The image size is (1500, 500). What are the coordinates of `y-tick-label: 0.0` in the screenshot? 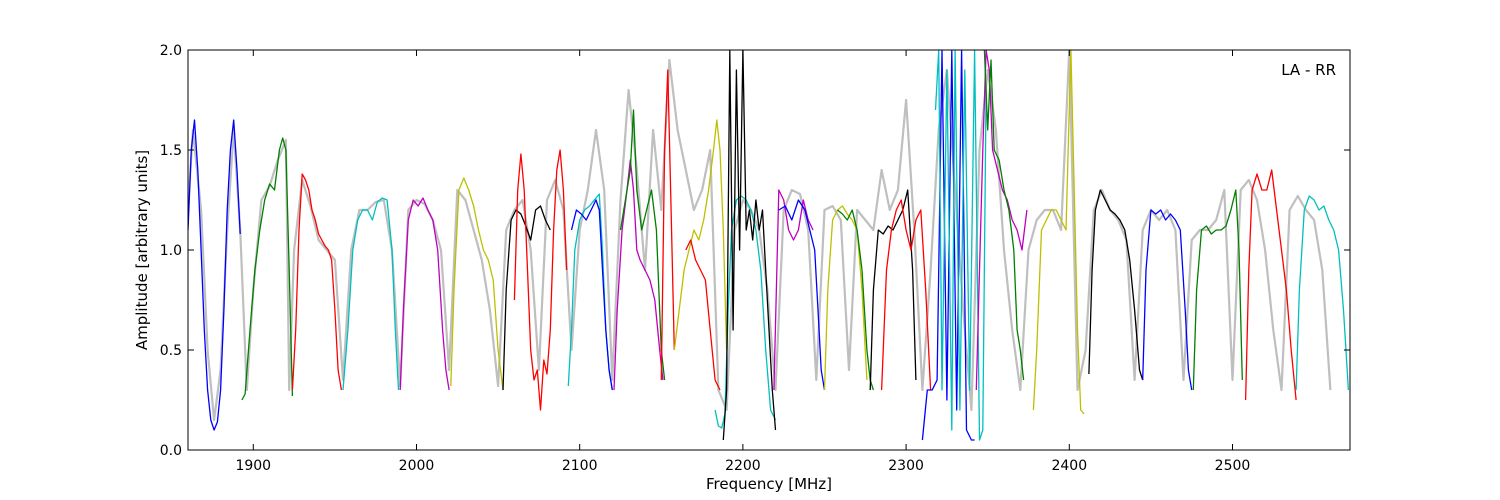 It's located at (171, 451).